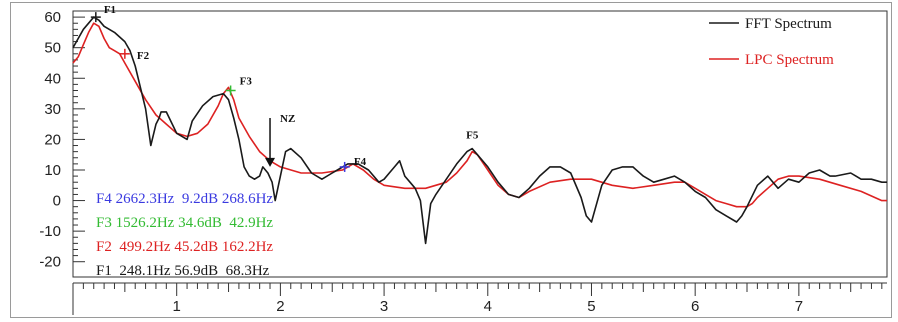  What do you see at coordinates (52, 17) in the screenshot?
I see `y-tick-label: 60` at bounding box center [52, 17].